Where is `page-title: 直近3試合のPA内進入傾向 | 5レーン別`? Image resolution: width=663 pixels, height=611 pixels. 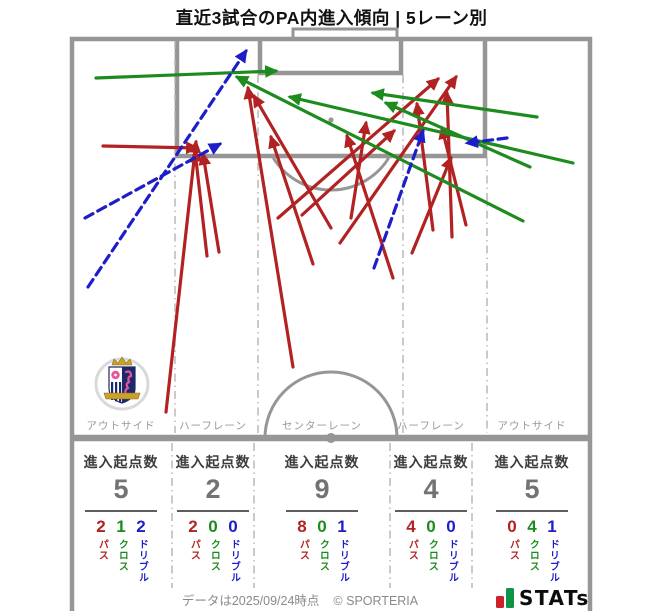 page-title: 直近3試合のPA内進入傾向 | 5レーン別 is located at coordinates (331, 18).